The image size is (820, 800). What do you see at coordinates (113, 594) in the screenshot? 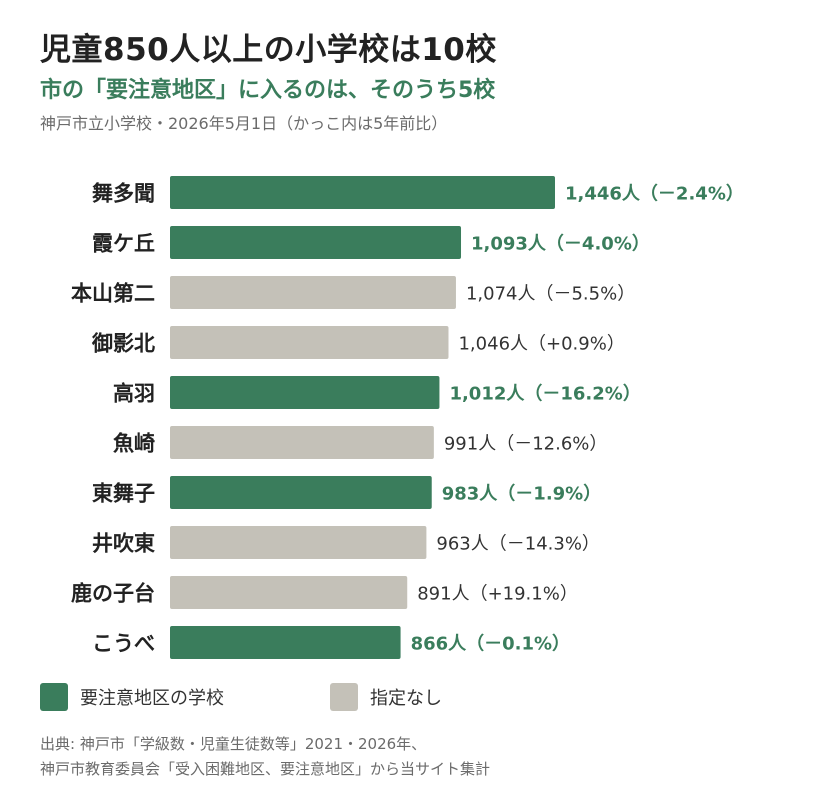
I see `category-label: 鹿の子台` at bounding box center [113, 594].